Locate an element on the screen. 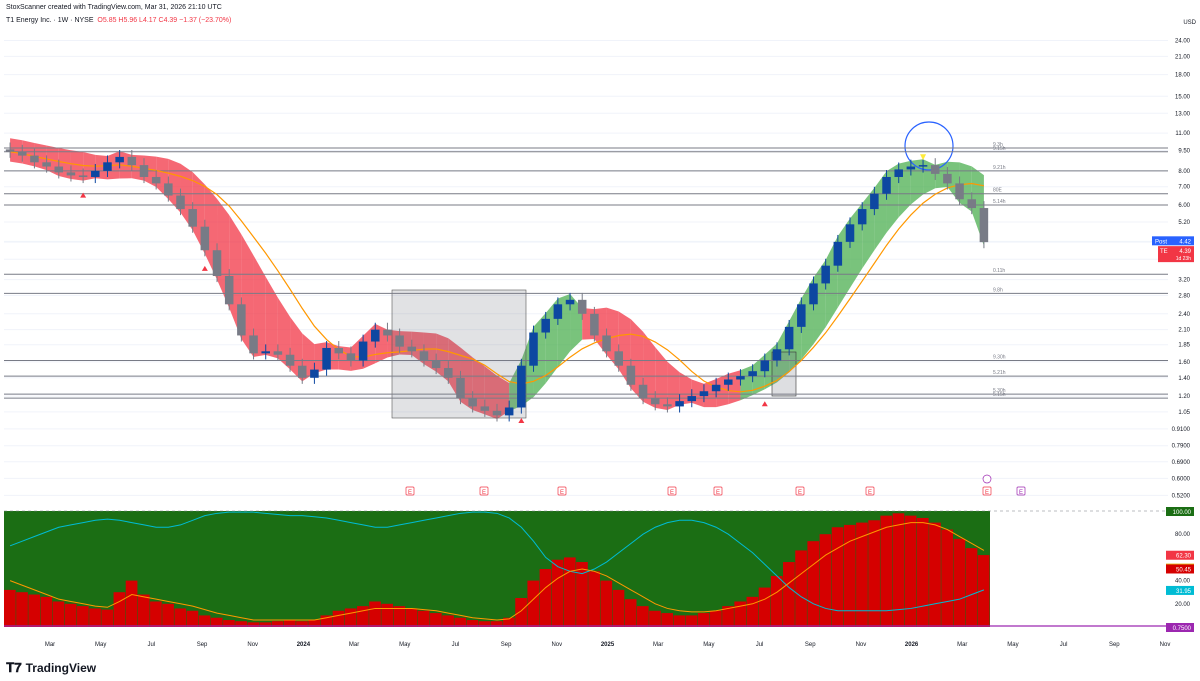  horizontal-level-label: 80E is located at coordinates (998, 191).